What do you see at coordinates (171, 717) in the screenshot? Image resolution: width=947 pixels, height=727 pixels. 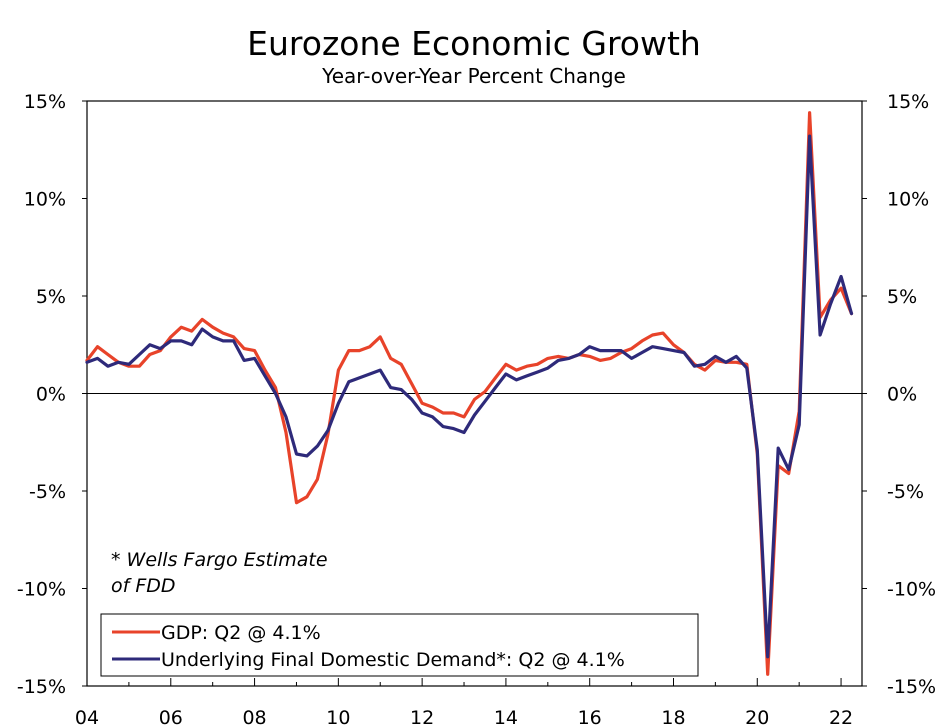 I see `x-tick-label: 06` at bounding box center [171, 717].